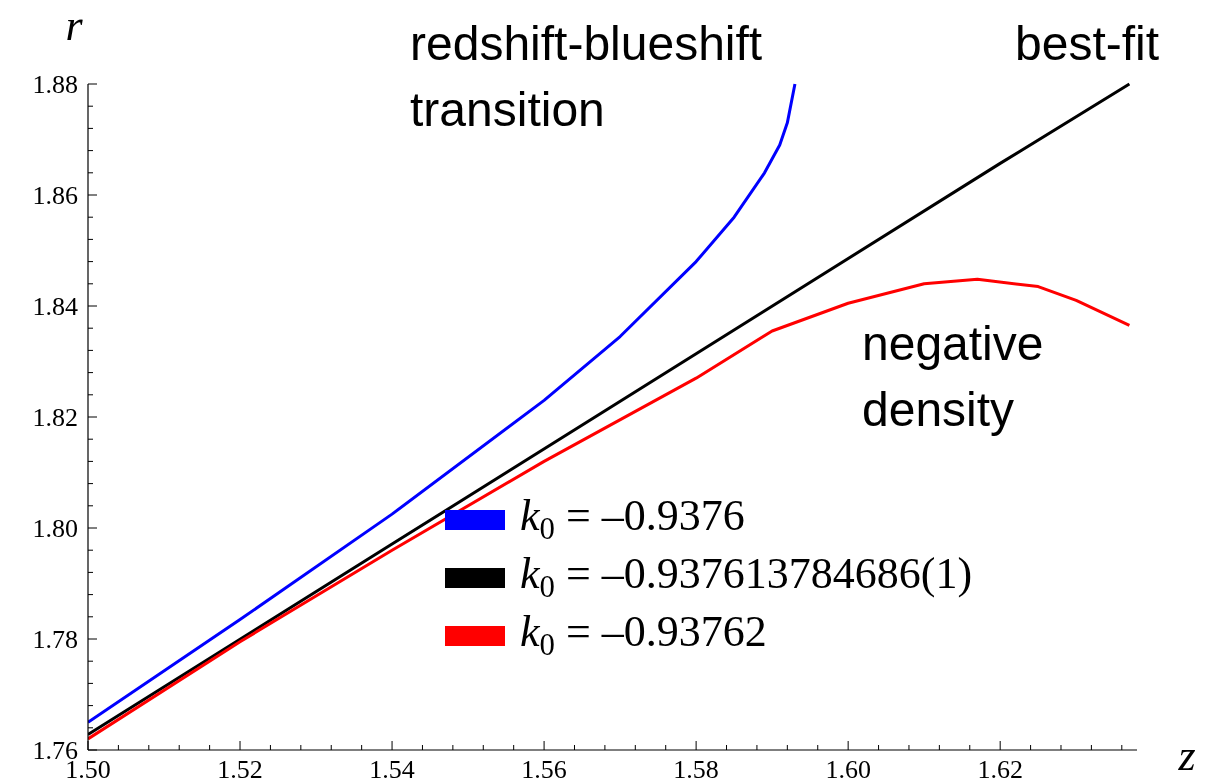  Describe the element at coordinates (55, 417) in the screenshot. I see `y-tick-label: 1.82` at that location.